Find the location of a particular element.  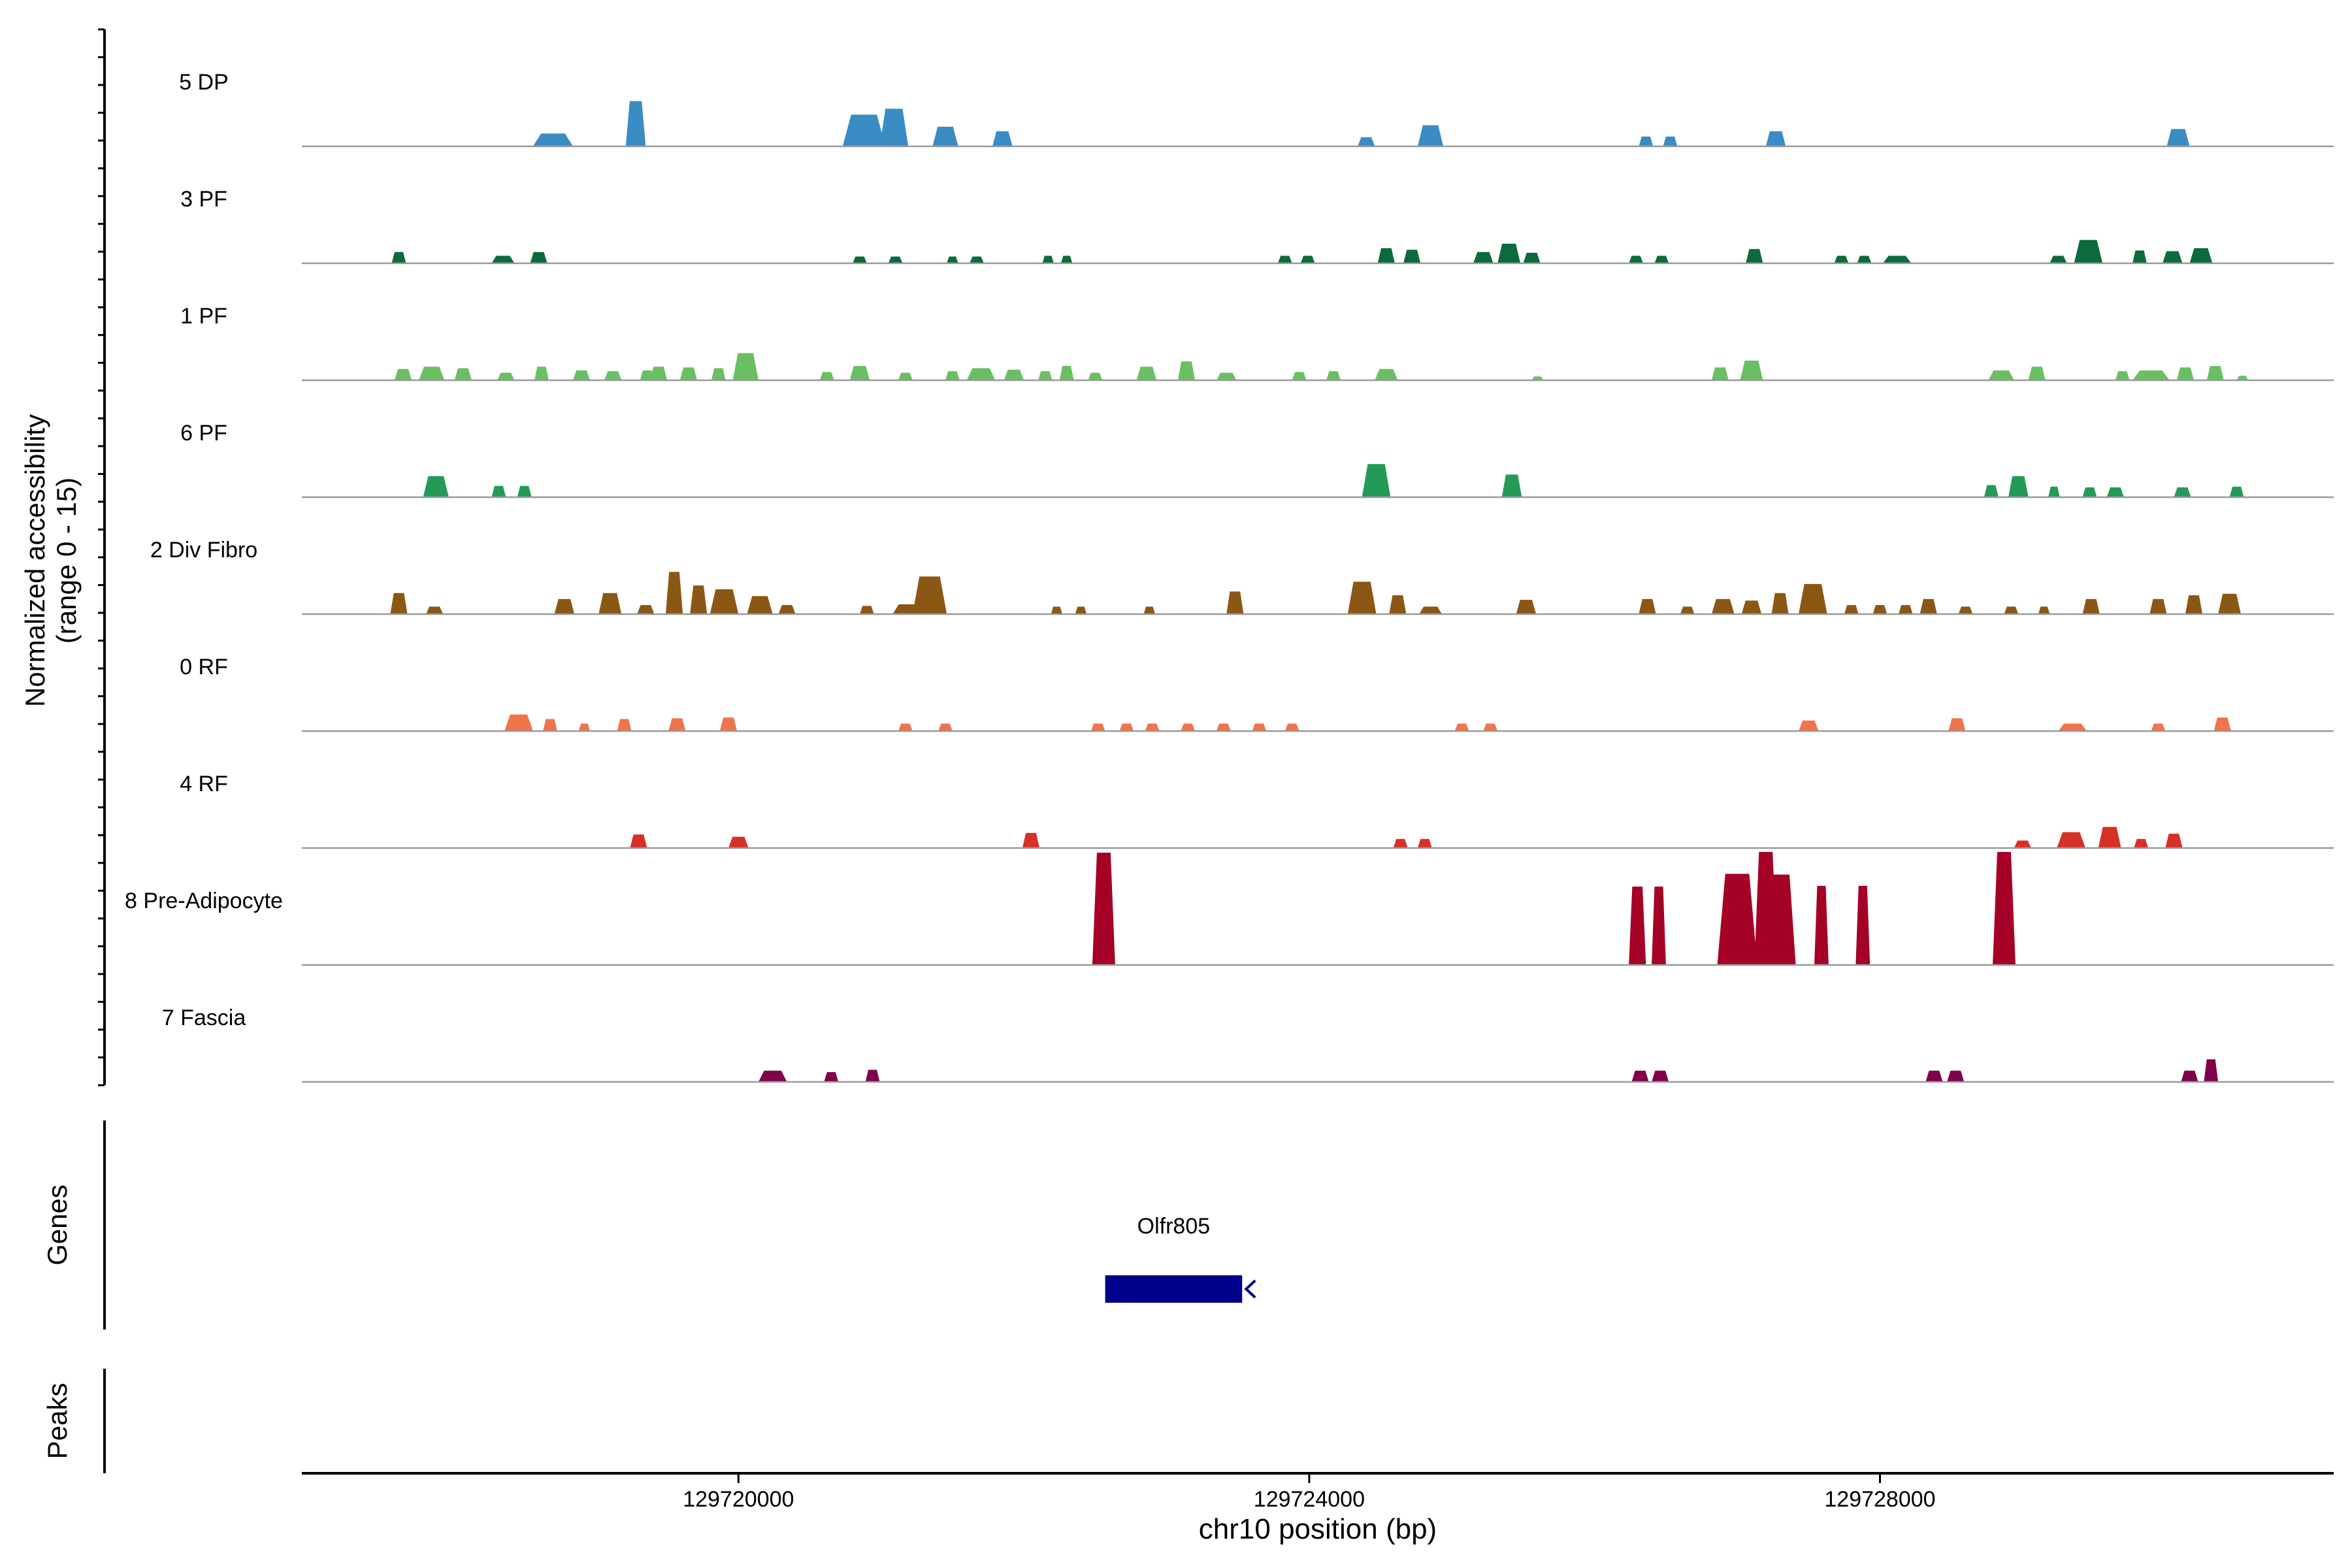

strand-arrow-icon is located at coordinates (1250, 1289).